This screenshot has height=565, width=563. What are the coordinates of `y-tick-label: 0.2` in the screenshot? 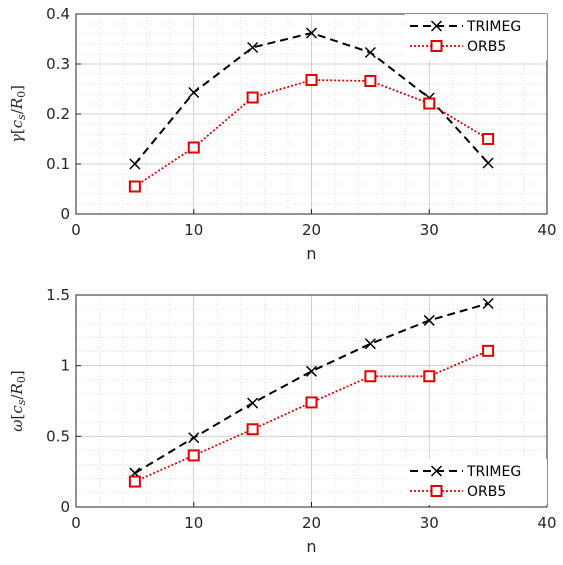 It's located at (58, 114).